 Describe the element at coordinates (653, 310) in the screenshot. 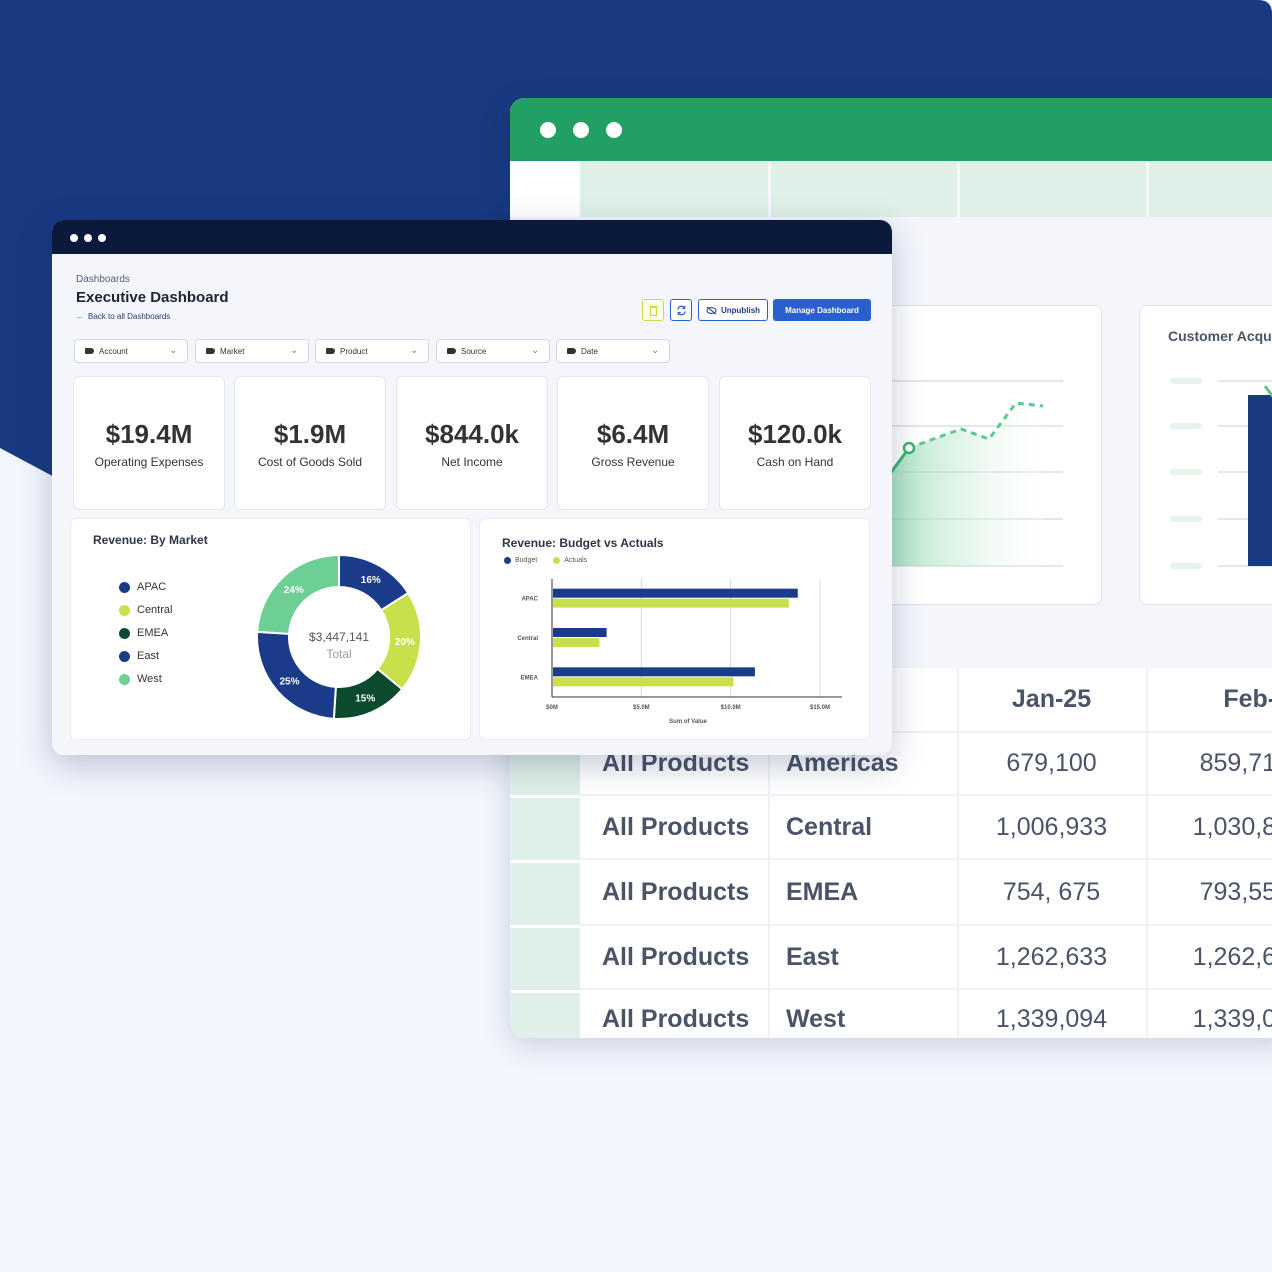

I see `delete-button` at that location.